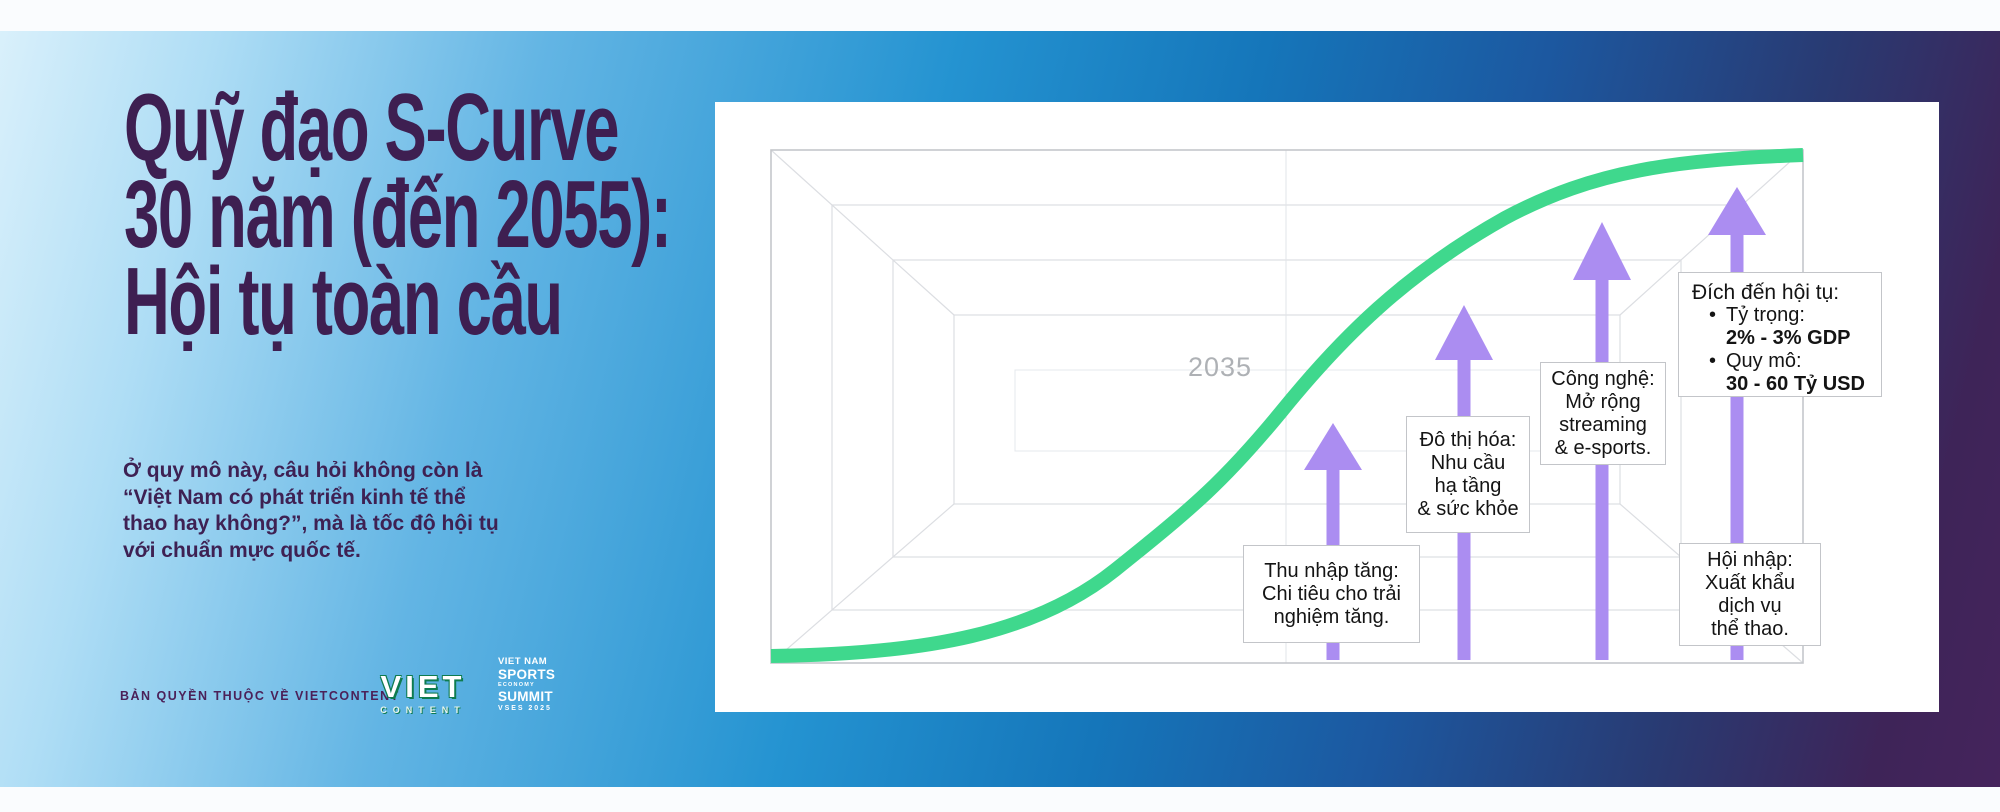 Image resolution: width=2000 pixels, height=812 pixels. I want to click on vses-summit-logo: VIET NAM SPORTS ECONOMY SUMMIT VSES 2025, so click(533, 684).